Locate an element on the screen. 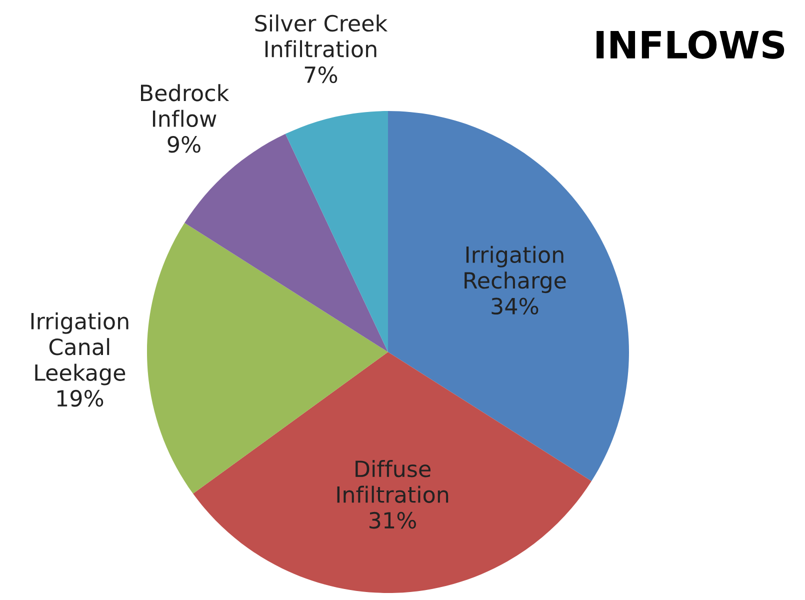 The width and height of the screenshot is (805, 600). chart-title: INFLOWS is located at coordinates (690, 44).